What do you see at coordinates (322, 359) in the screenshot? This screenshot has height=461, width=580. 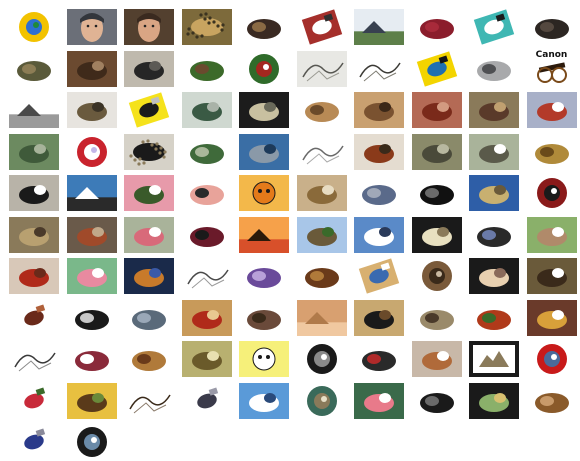 I see `thumbnail-soccer-ball` at bounding box center [322, 359].